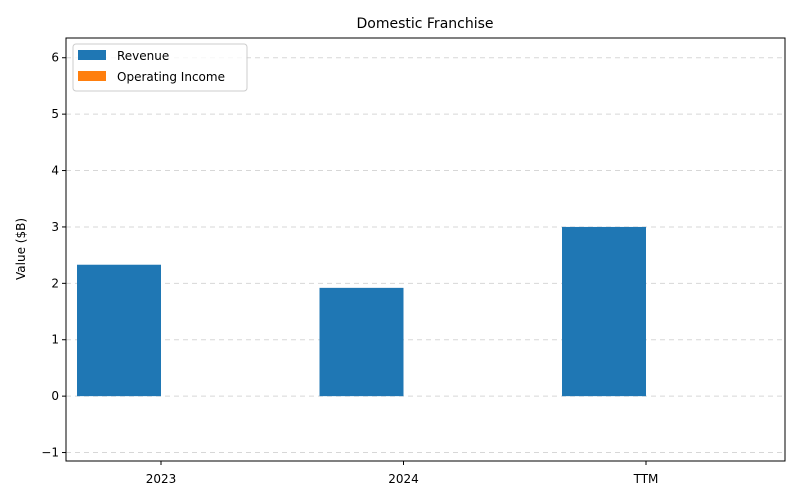  Describe the element at coordinates (143, 56) in the screenshot. I see `legend-label: Revenue` at that location.